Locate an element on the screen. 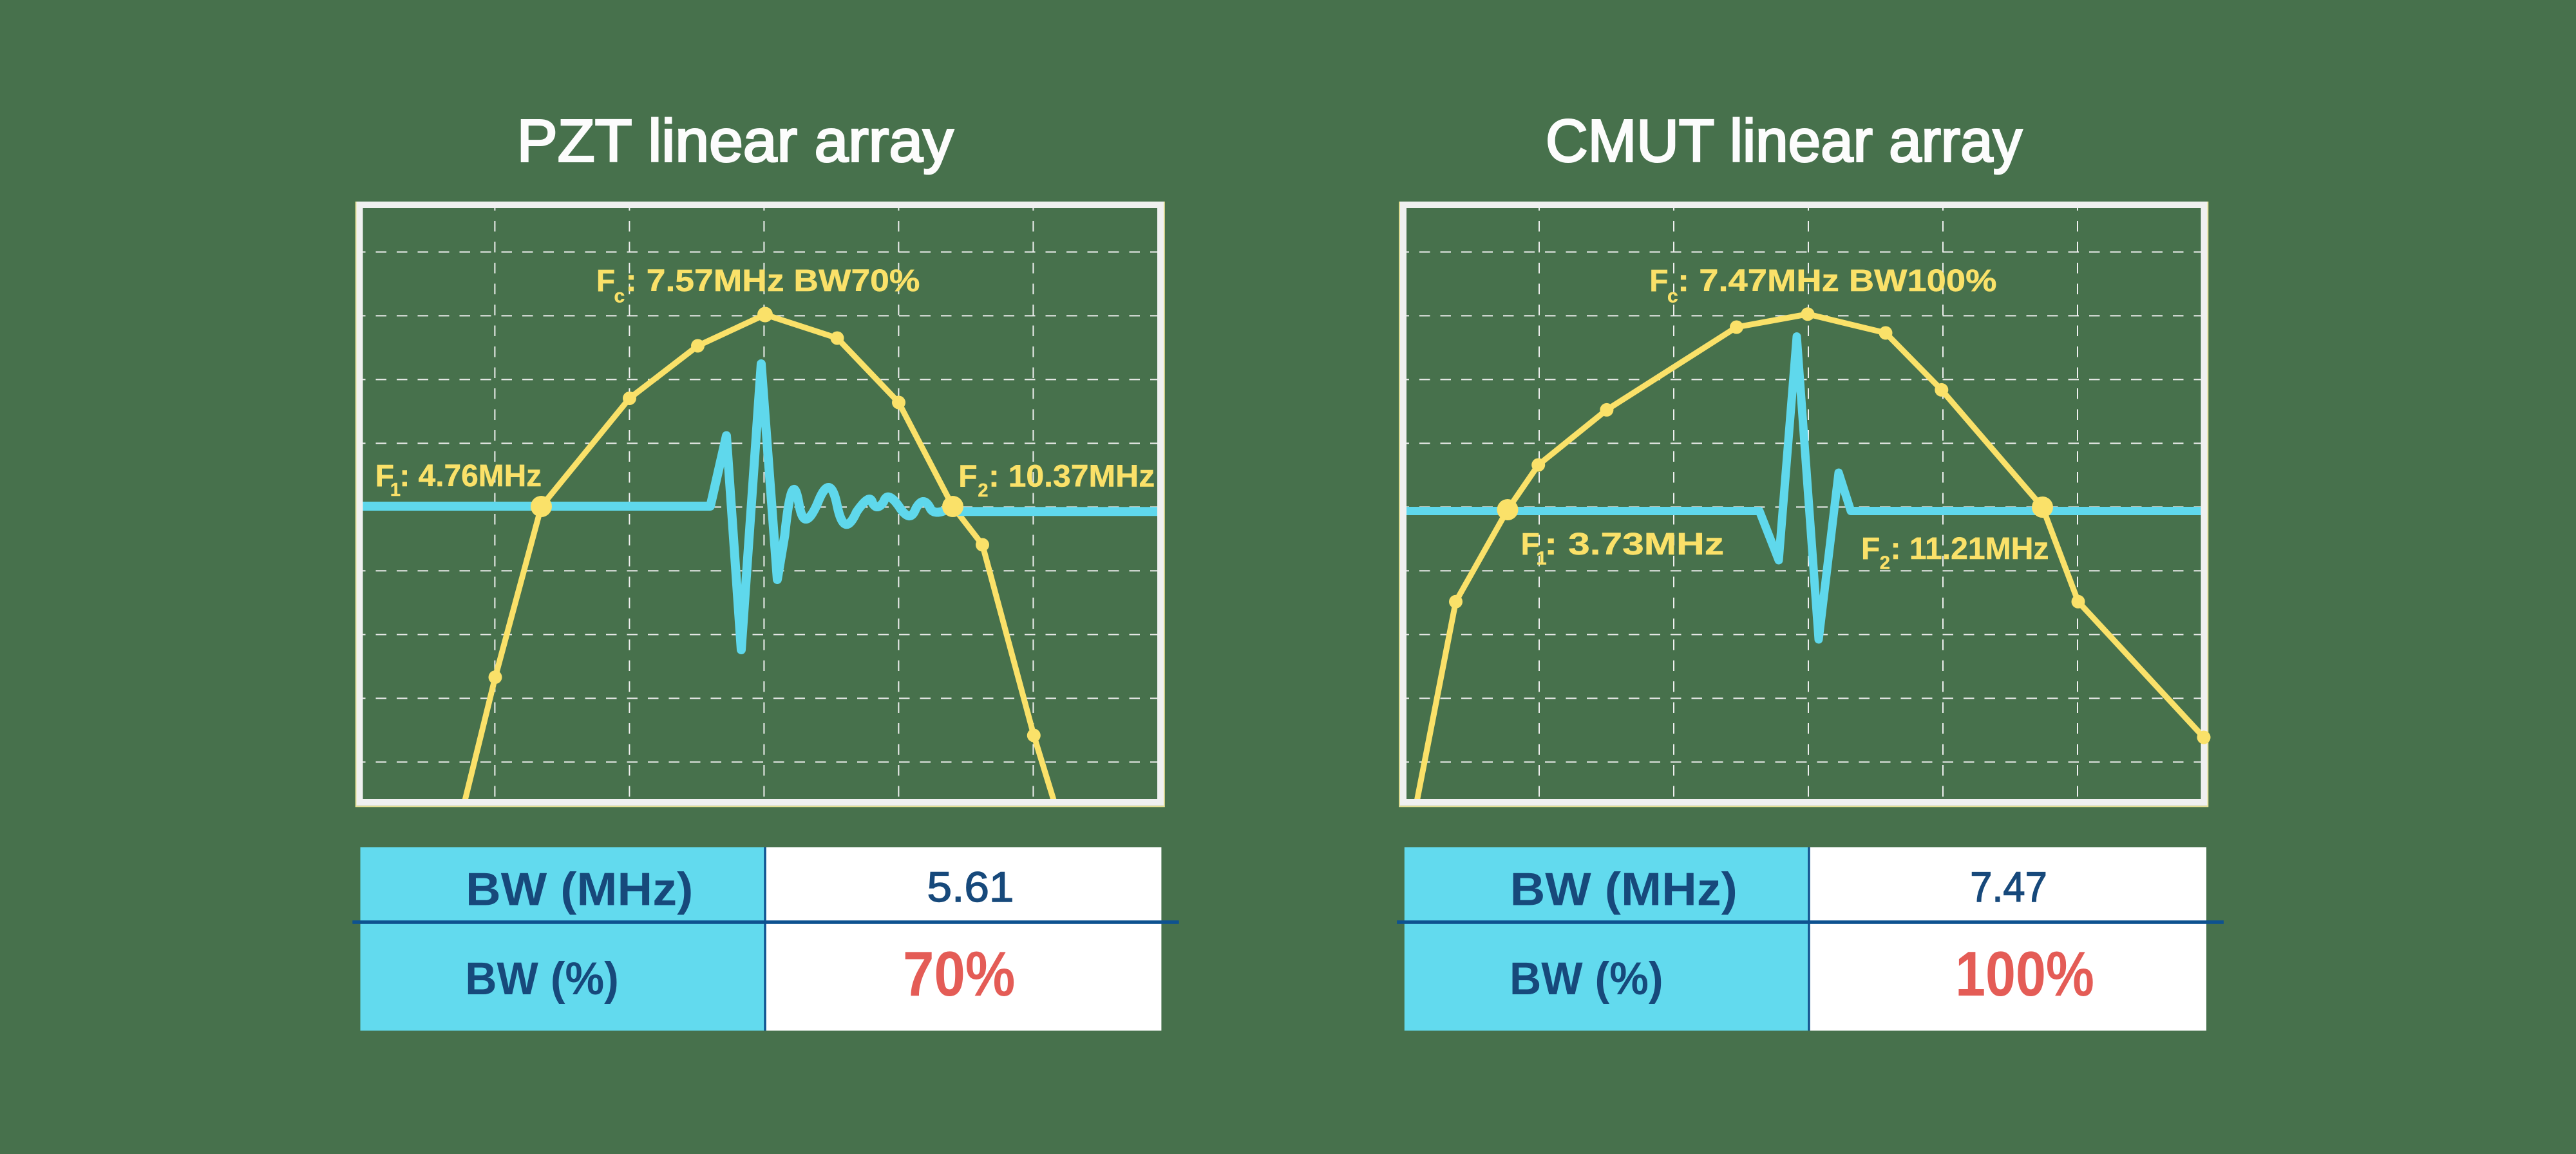 The height and width of the screenshot is (1154, 2576). svg-text: 70% is located at coordinates (959, 973).